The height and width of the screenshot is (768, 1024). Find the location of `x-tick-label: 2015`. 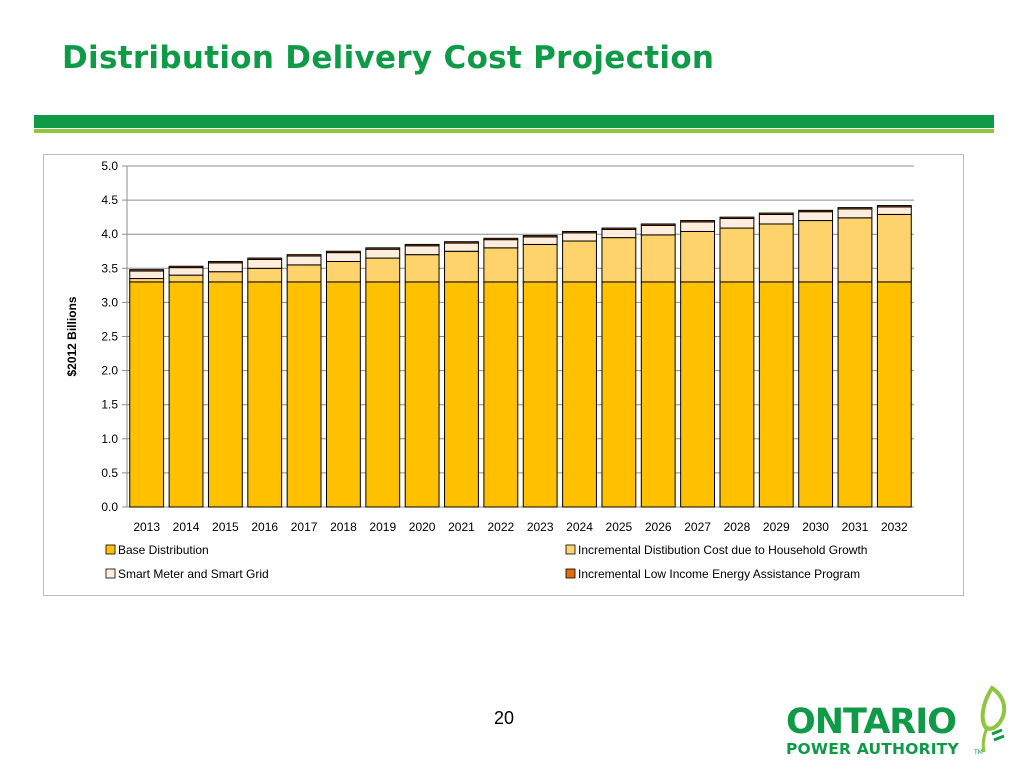

x-tick-label: 2015 is located at coordinates (225, 527).